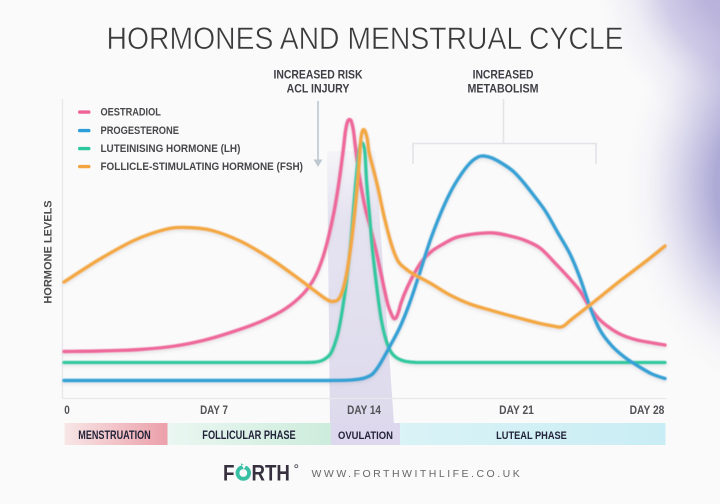 This screenshot has height=504, width=720. I want to click on svg-text: 0, so click(67, 410).